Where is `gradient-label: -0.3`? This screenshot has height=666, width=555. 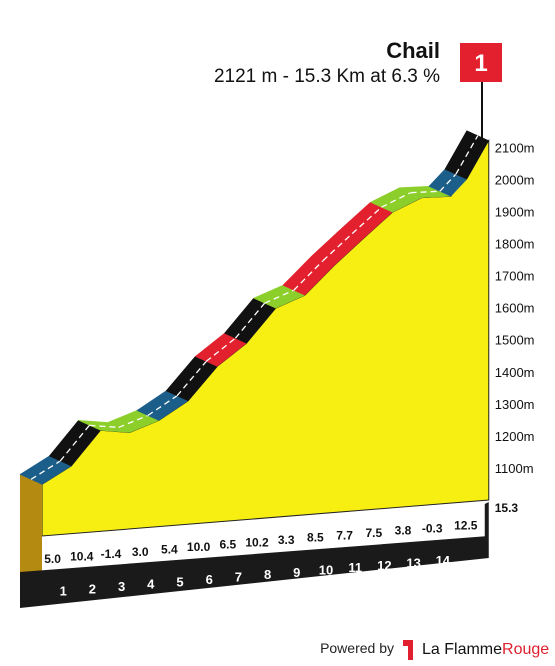
gradient-label: -0.3 is located at coordinates (432, 528).